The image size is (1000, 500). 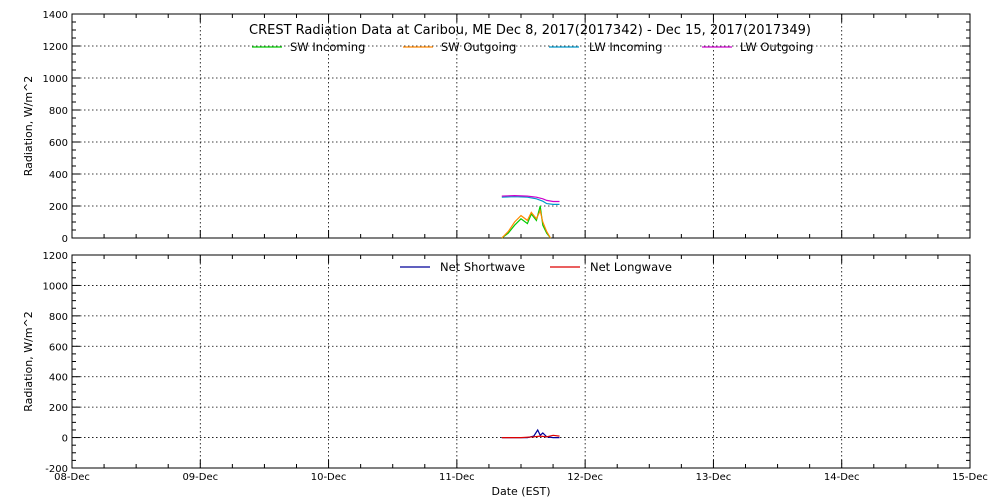 I want to click on series-line-net-longwave, so click(x=530, y=436).